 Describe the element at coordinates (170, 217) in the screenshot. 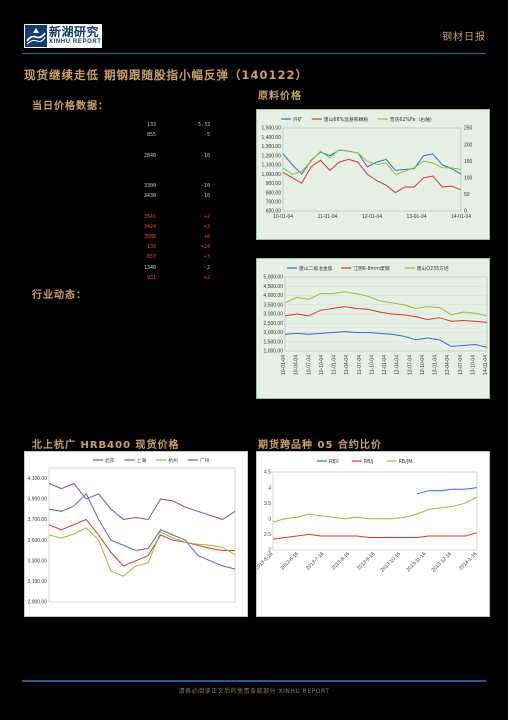

I see `price-row: 3541 +2` at that location.